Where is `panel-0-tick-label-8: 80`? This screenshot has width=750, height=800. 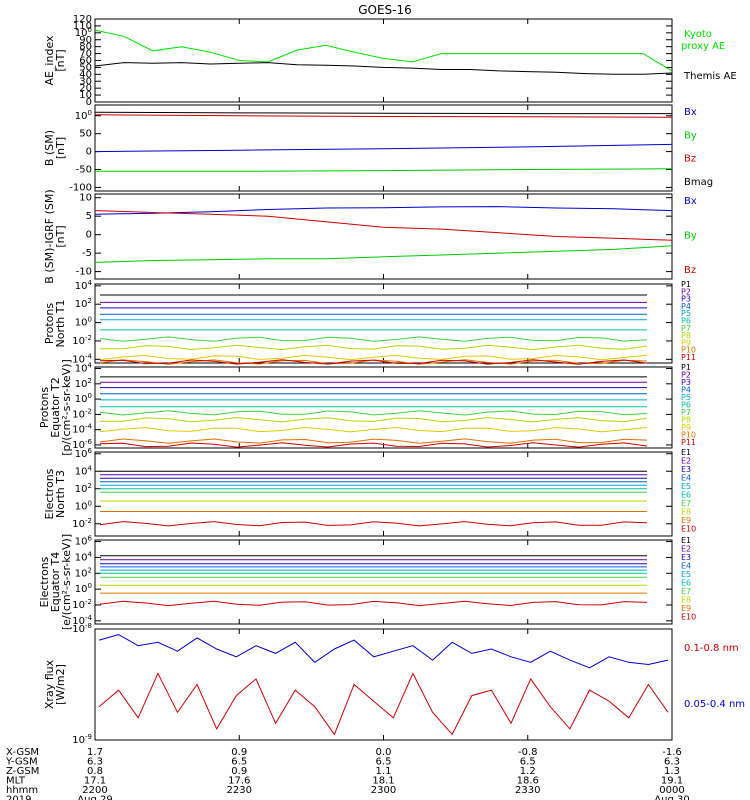
panel-0-tick-label-8: 80 is located at coordinates (85, 47).